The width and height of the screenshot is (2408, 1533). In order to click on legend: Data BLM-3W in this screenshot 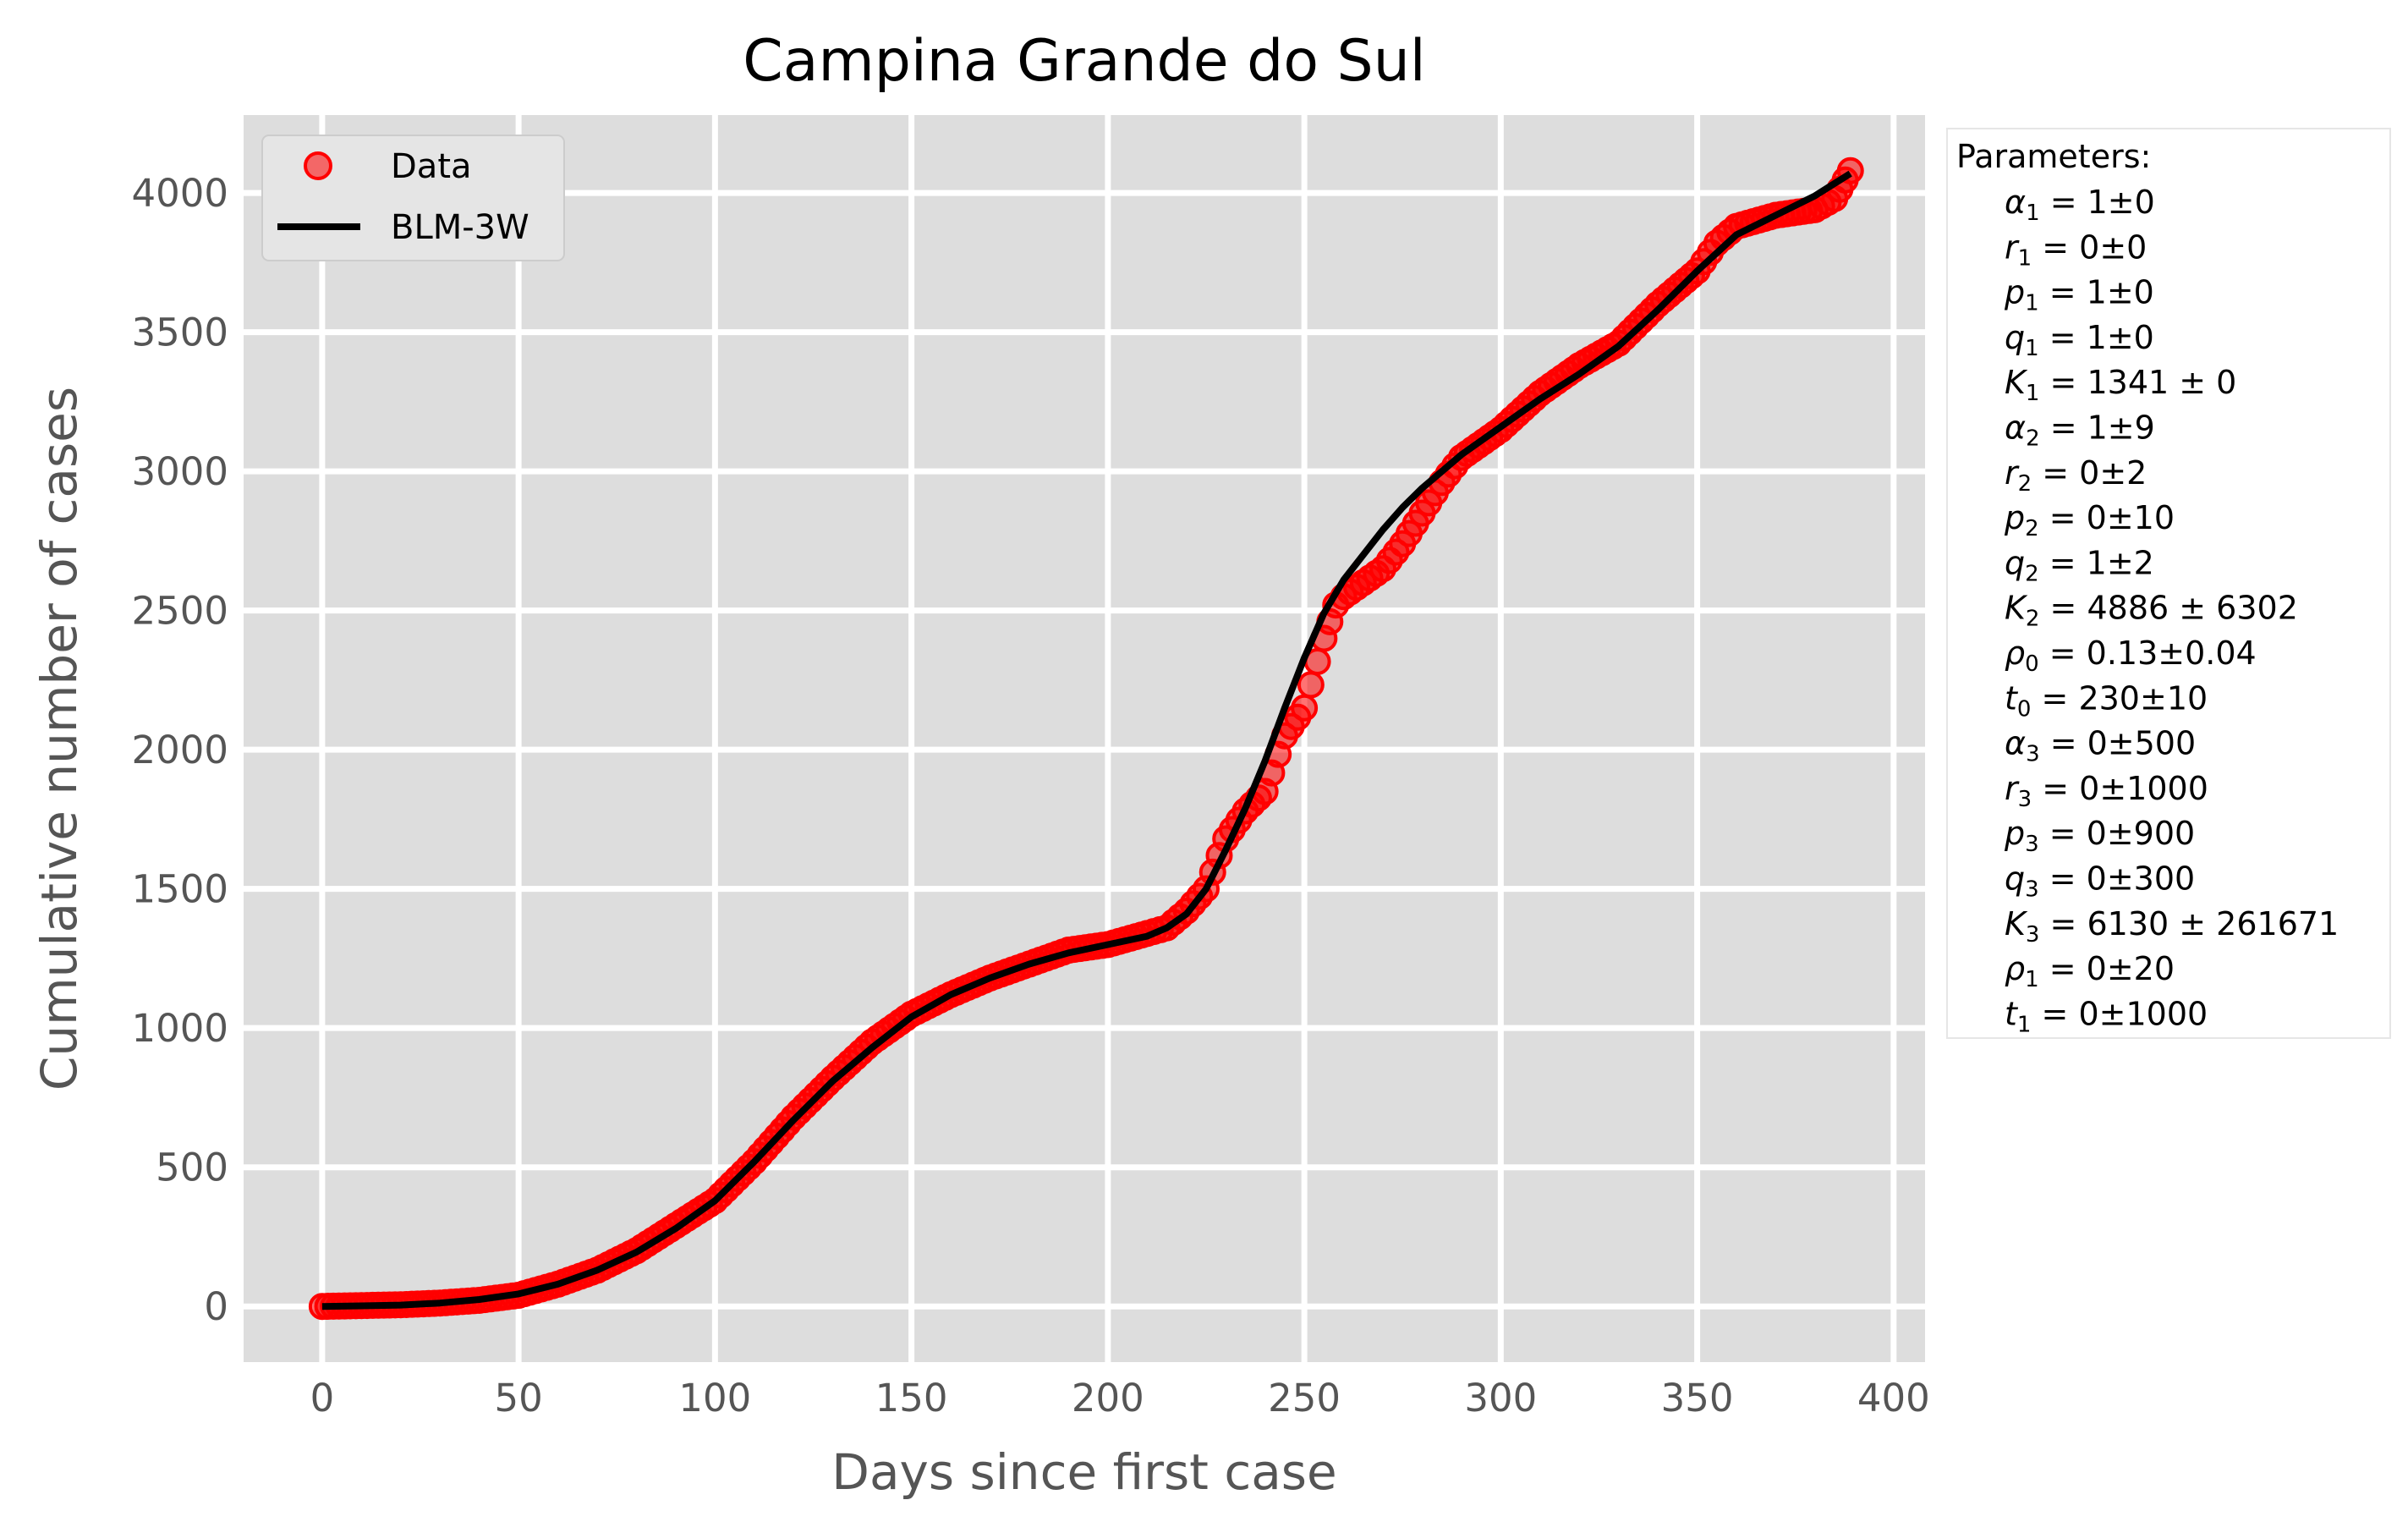, I will do `click(413, 198)`.